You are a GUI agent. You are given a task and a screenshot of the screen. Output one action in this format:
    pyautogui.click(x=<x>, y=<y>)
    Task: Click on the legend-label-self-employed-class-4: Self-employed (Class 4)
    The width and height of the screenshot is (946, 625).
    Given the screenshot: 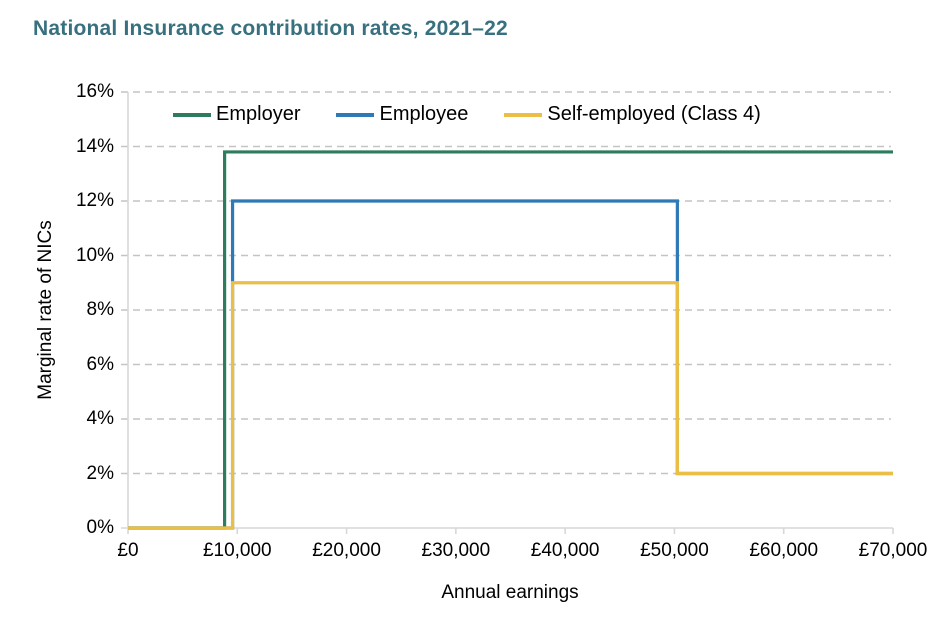 What is the action you would take?
    pyautogui.click(x=654, y=114)
    